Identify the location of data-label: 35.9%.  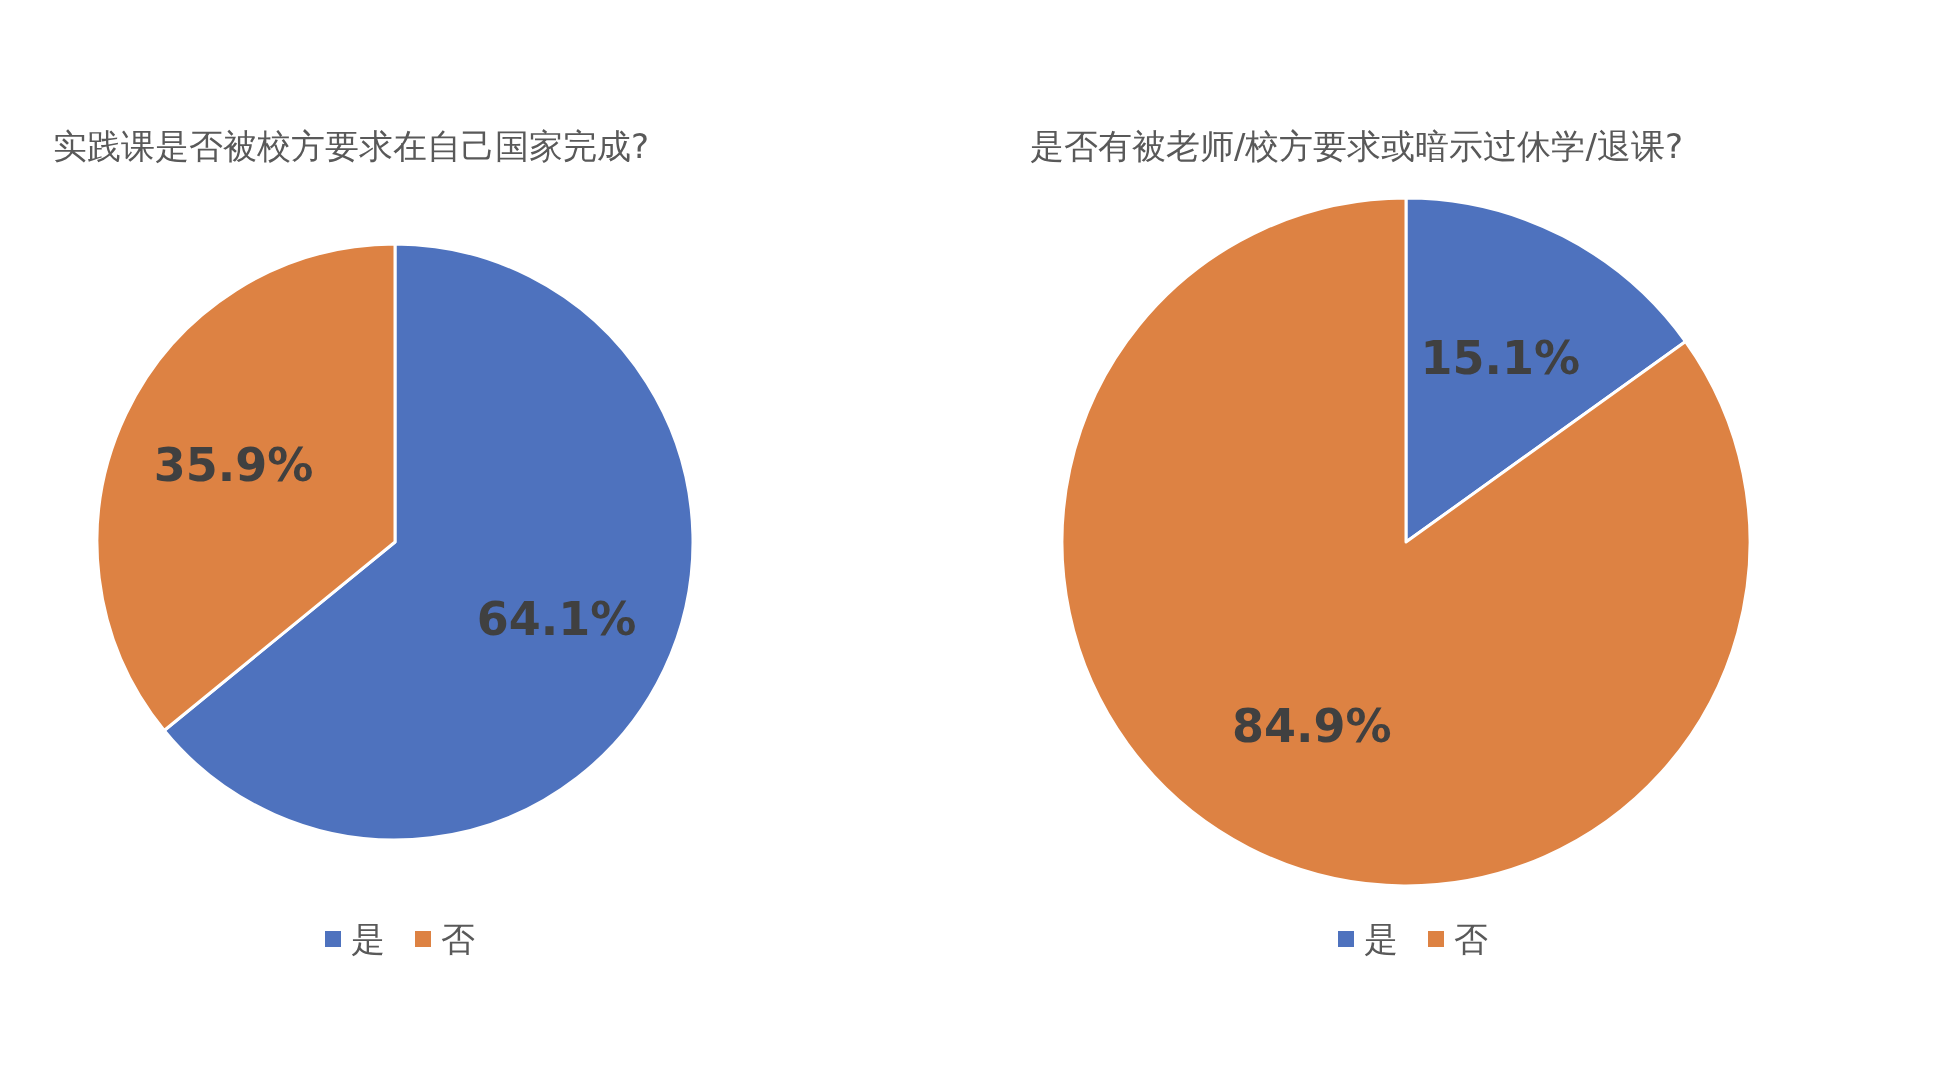
(233, 465).